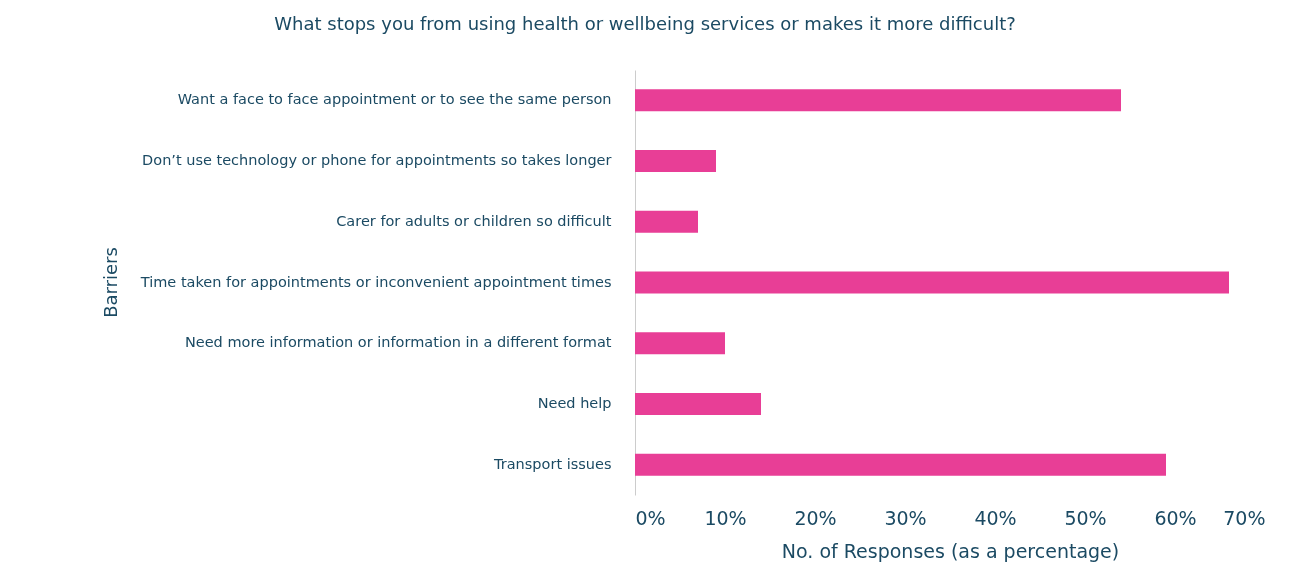  What do you see at coordinates (995, 517) in the screenshot?
I see `x-tick-label: 40%` at bounding box center [995, 517].